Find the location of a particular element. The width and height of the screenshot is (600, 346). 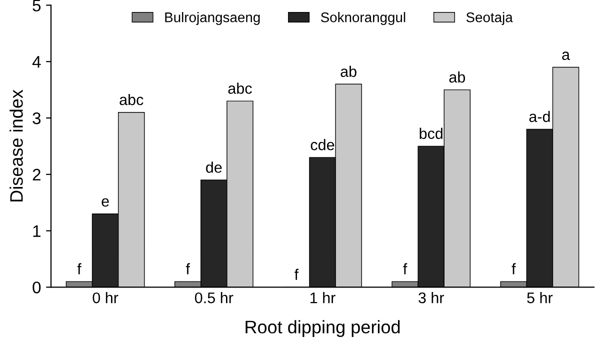

data-label: bcd is located at coordinates (431, 133).